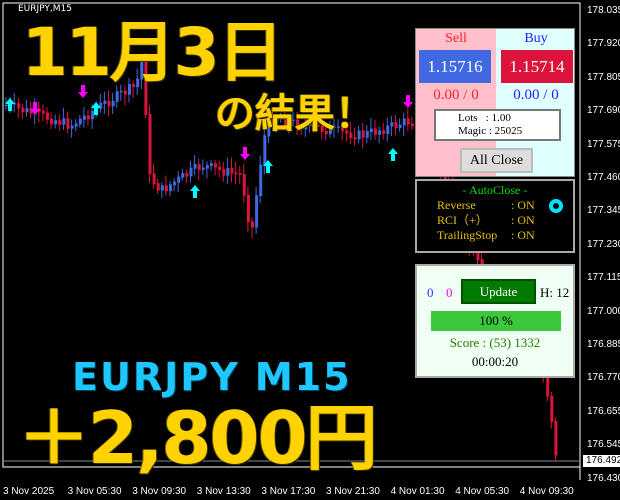  Describe the element at coordinates (603, 10) in the screenshot. I see `price-axis-label: 178.035` at that location.